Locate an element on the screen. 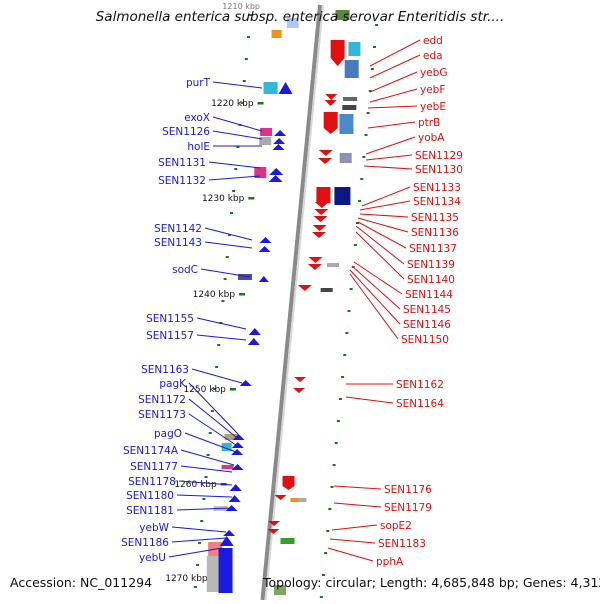  left-gene-label: pagO is located at coordinates (168, 434).